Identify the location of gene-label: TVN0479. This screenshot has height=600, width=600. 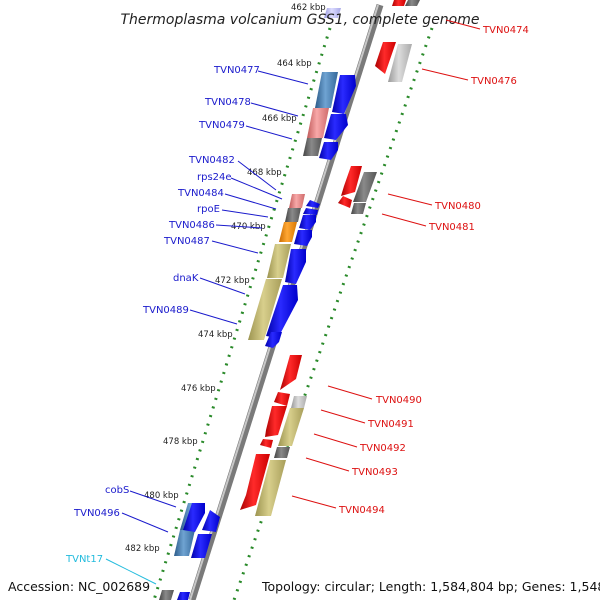
(221, 125).